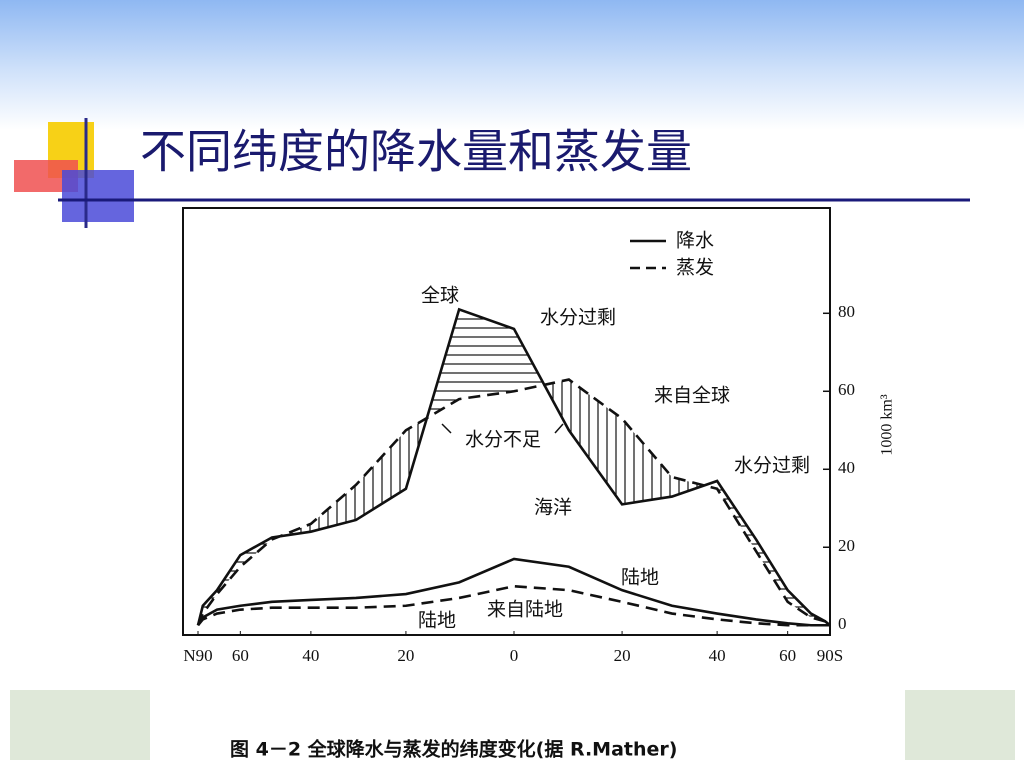  Describe the element at coordinates (440, 296) in the screenshot. I see `annotation: 全球` at that location.